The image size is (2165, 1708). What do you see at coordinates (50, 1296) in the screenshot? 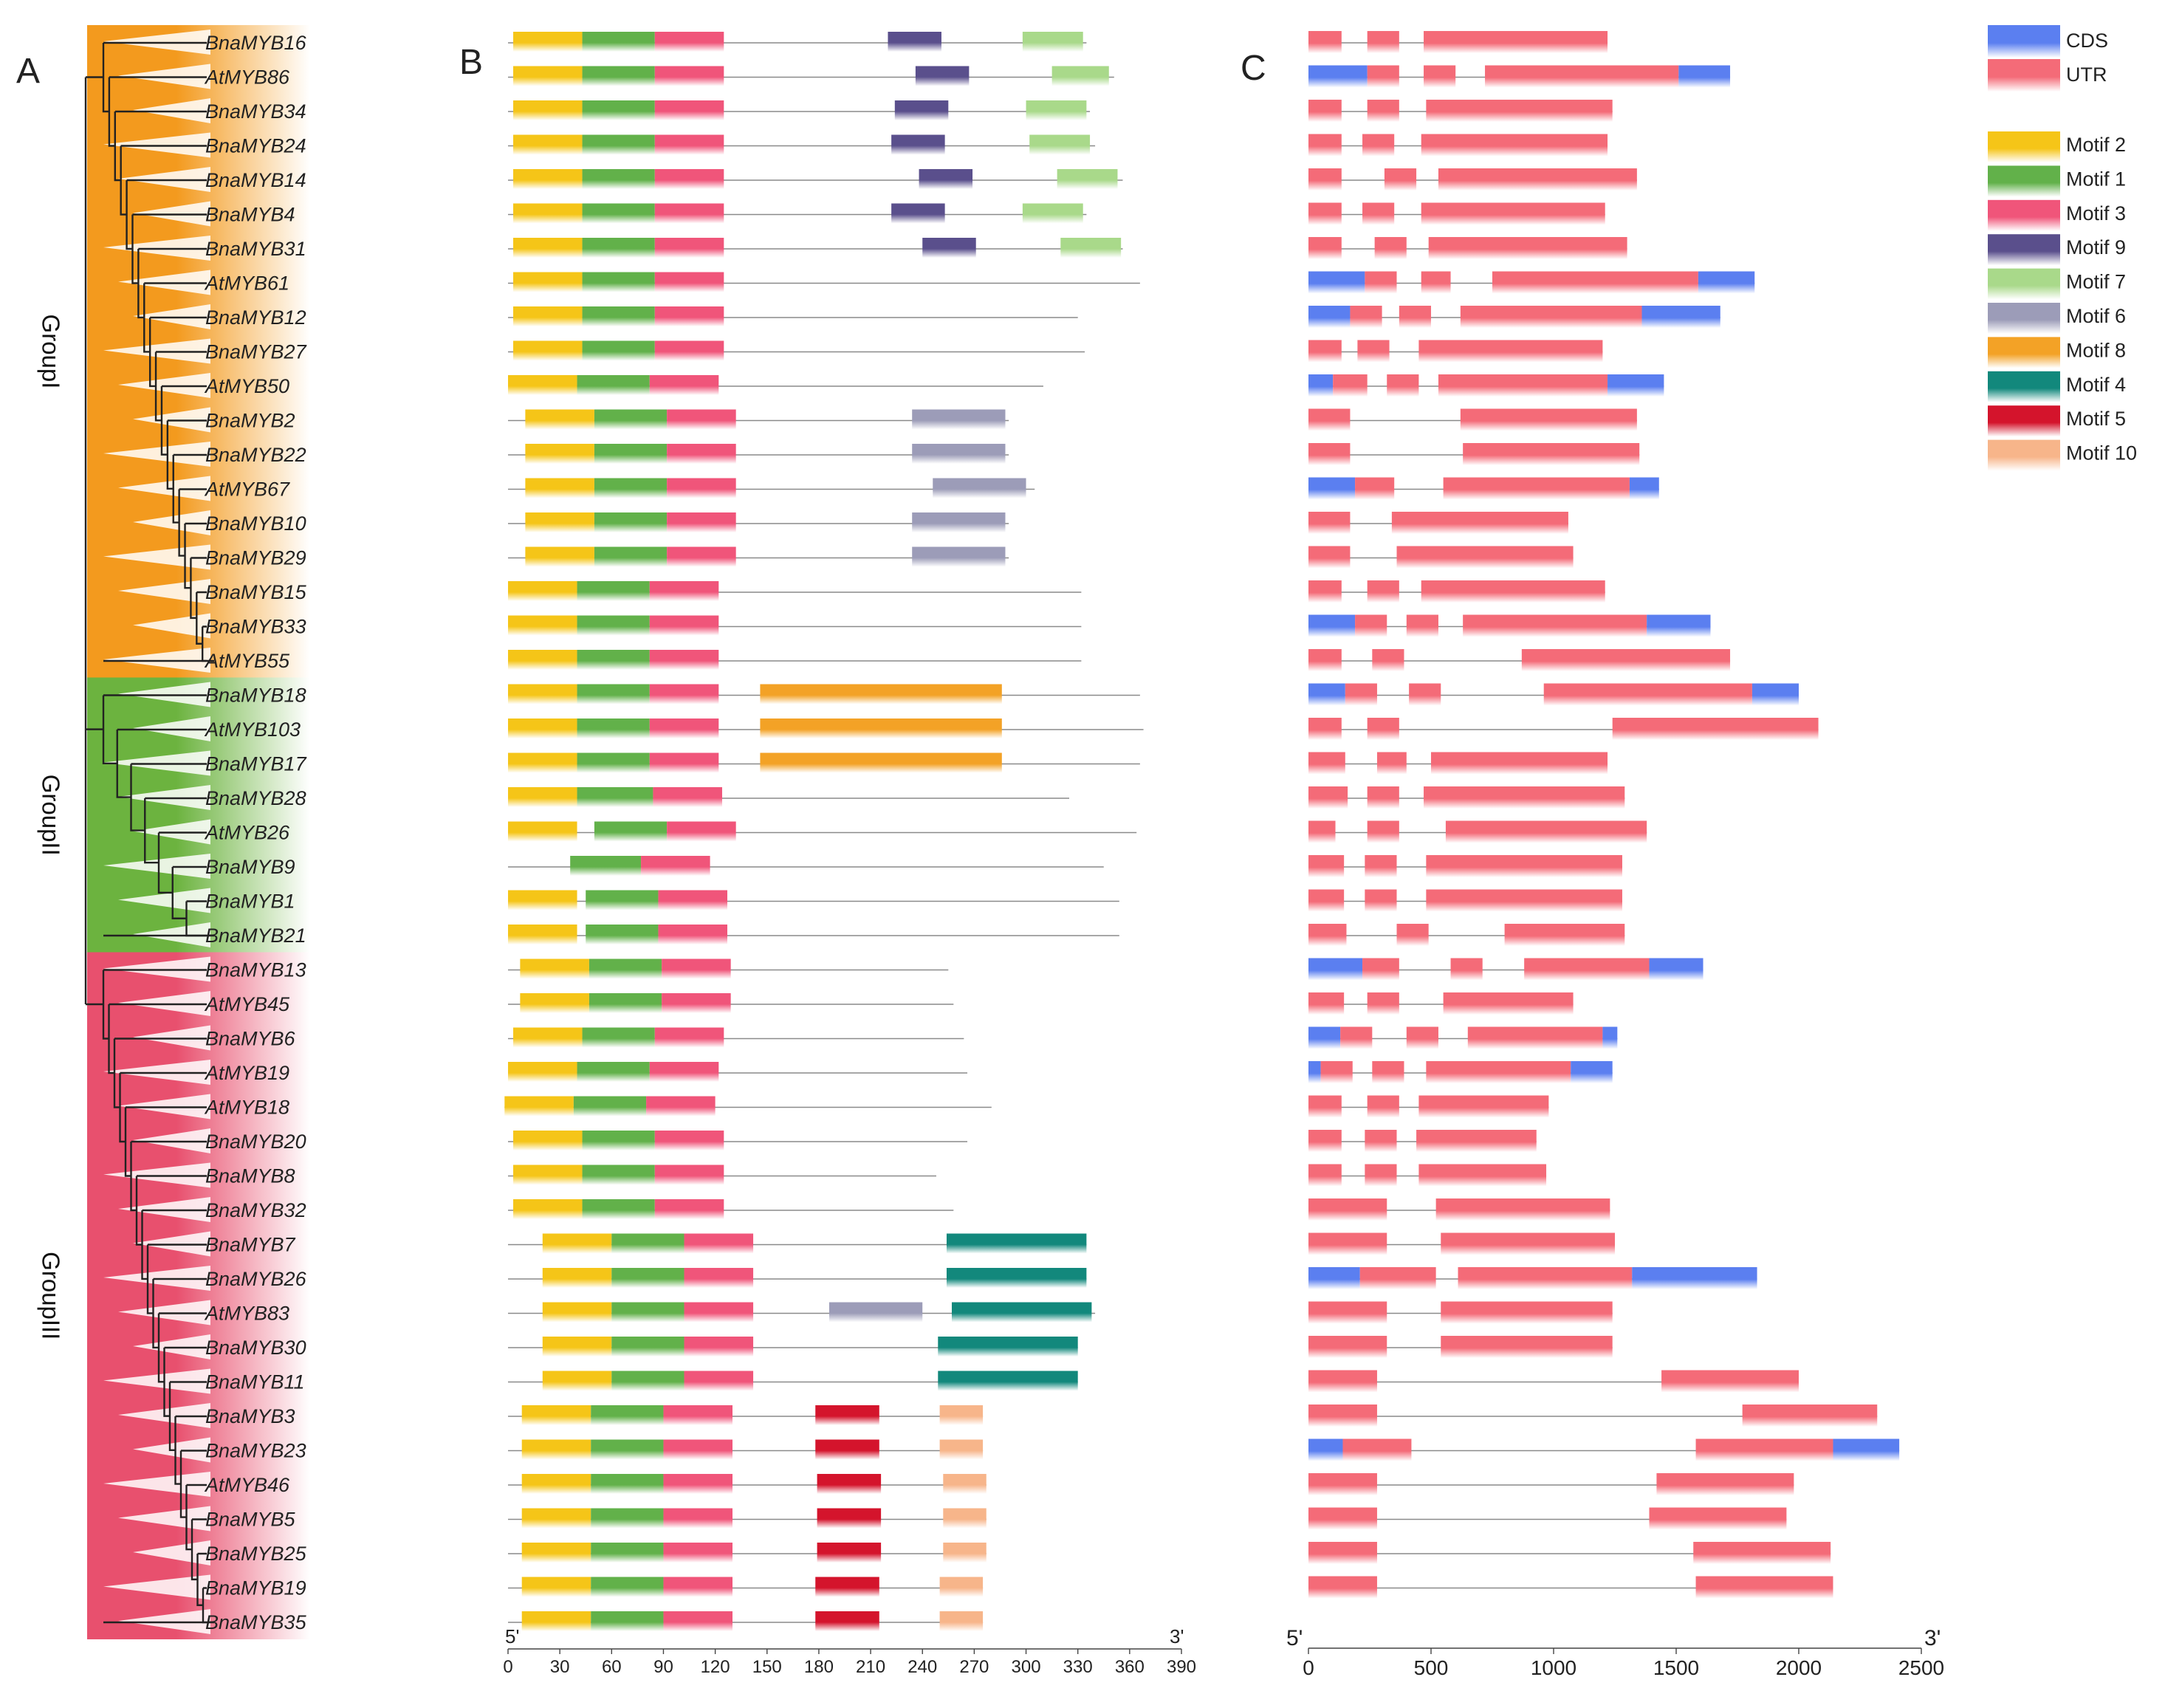
I see `group-label-groupiii: GroupIII` at bounding box center [50, 1296].